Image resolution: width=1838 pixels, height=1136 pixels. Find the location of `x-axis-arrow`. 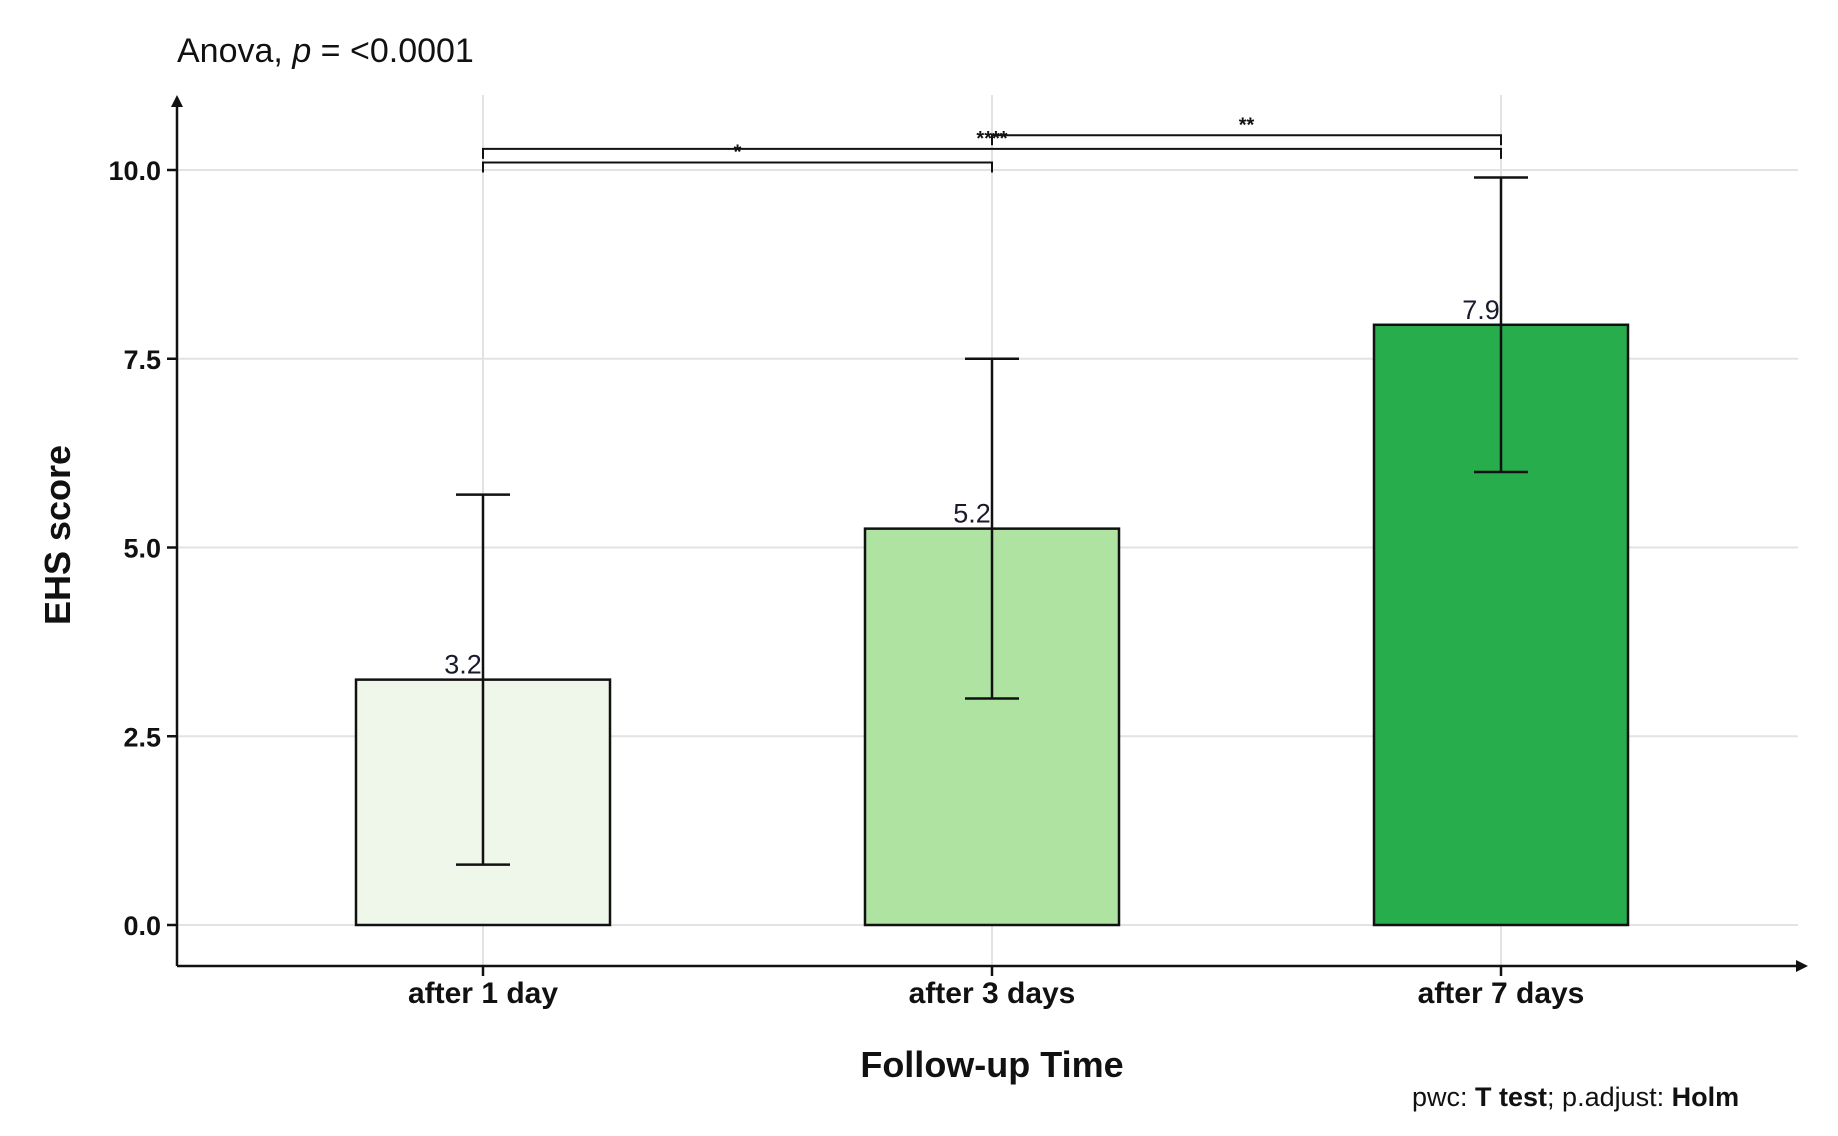

x-axis-arrow is located at coordinates (1802, 966).